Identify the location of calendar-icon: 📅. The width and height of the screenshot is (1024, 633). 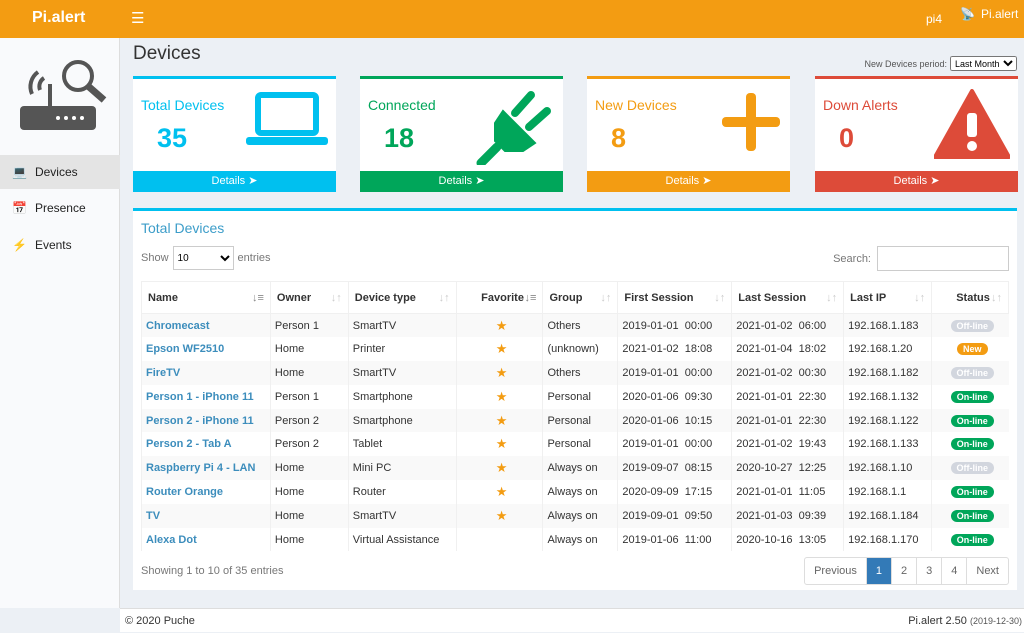
(19, 208).